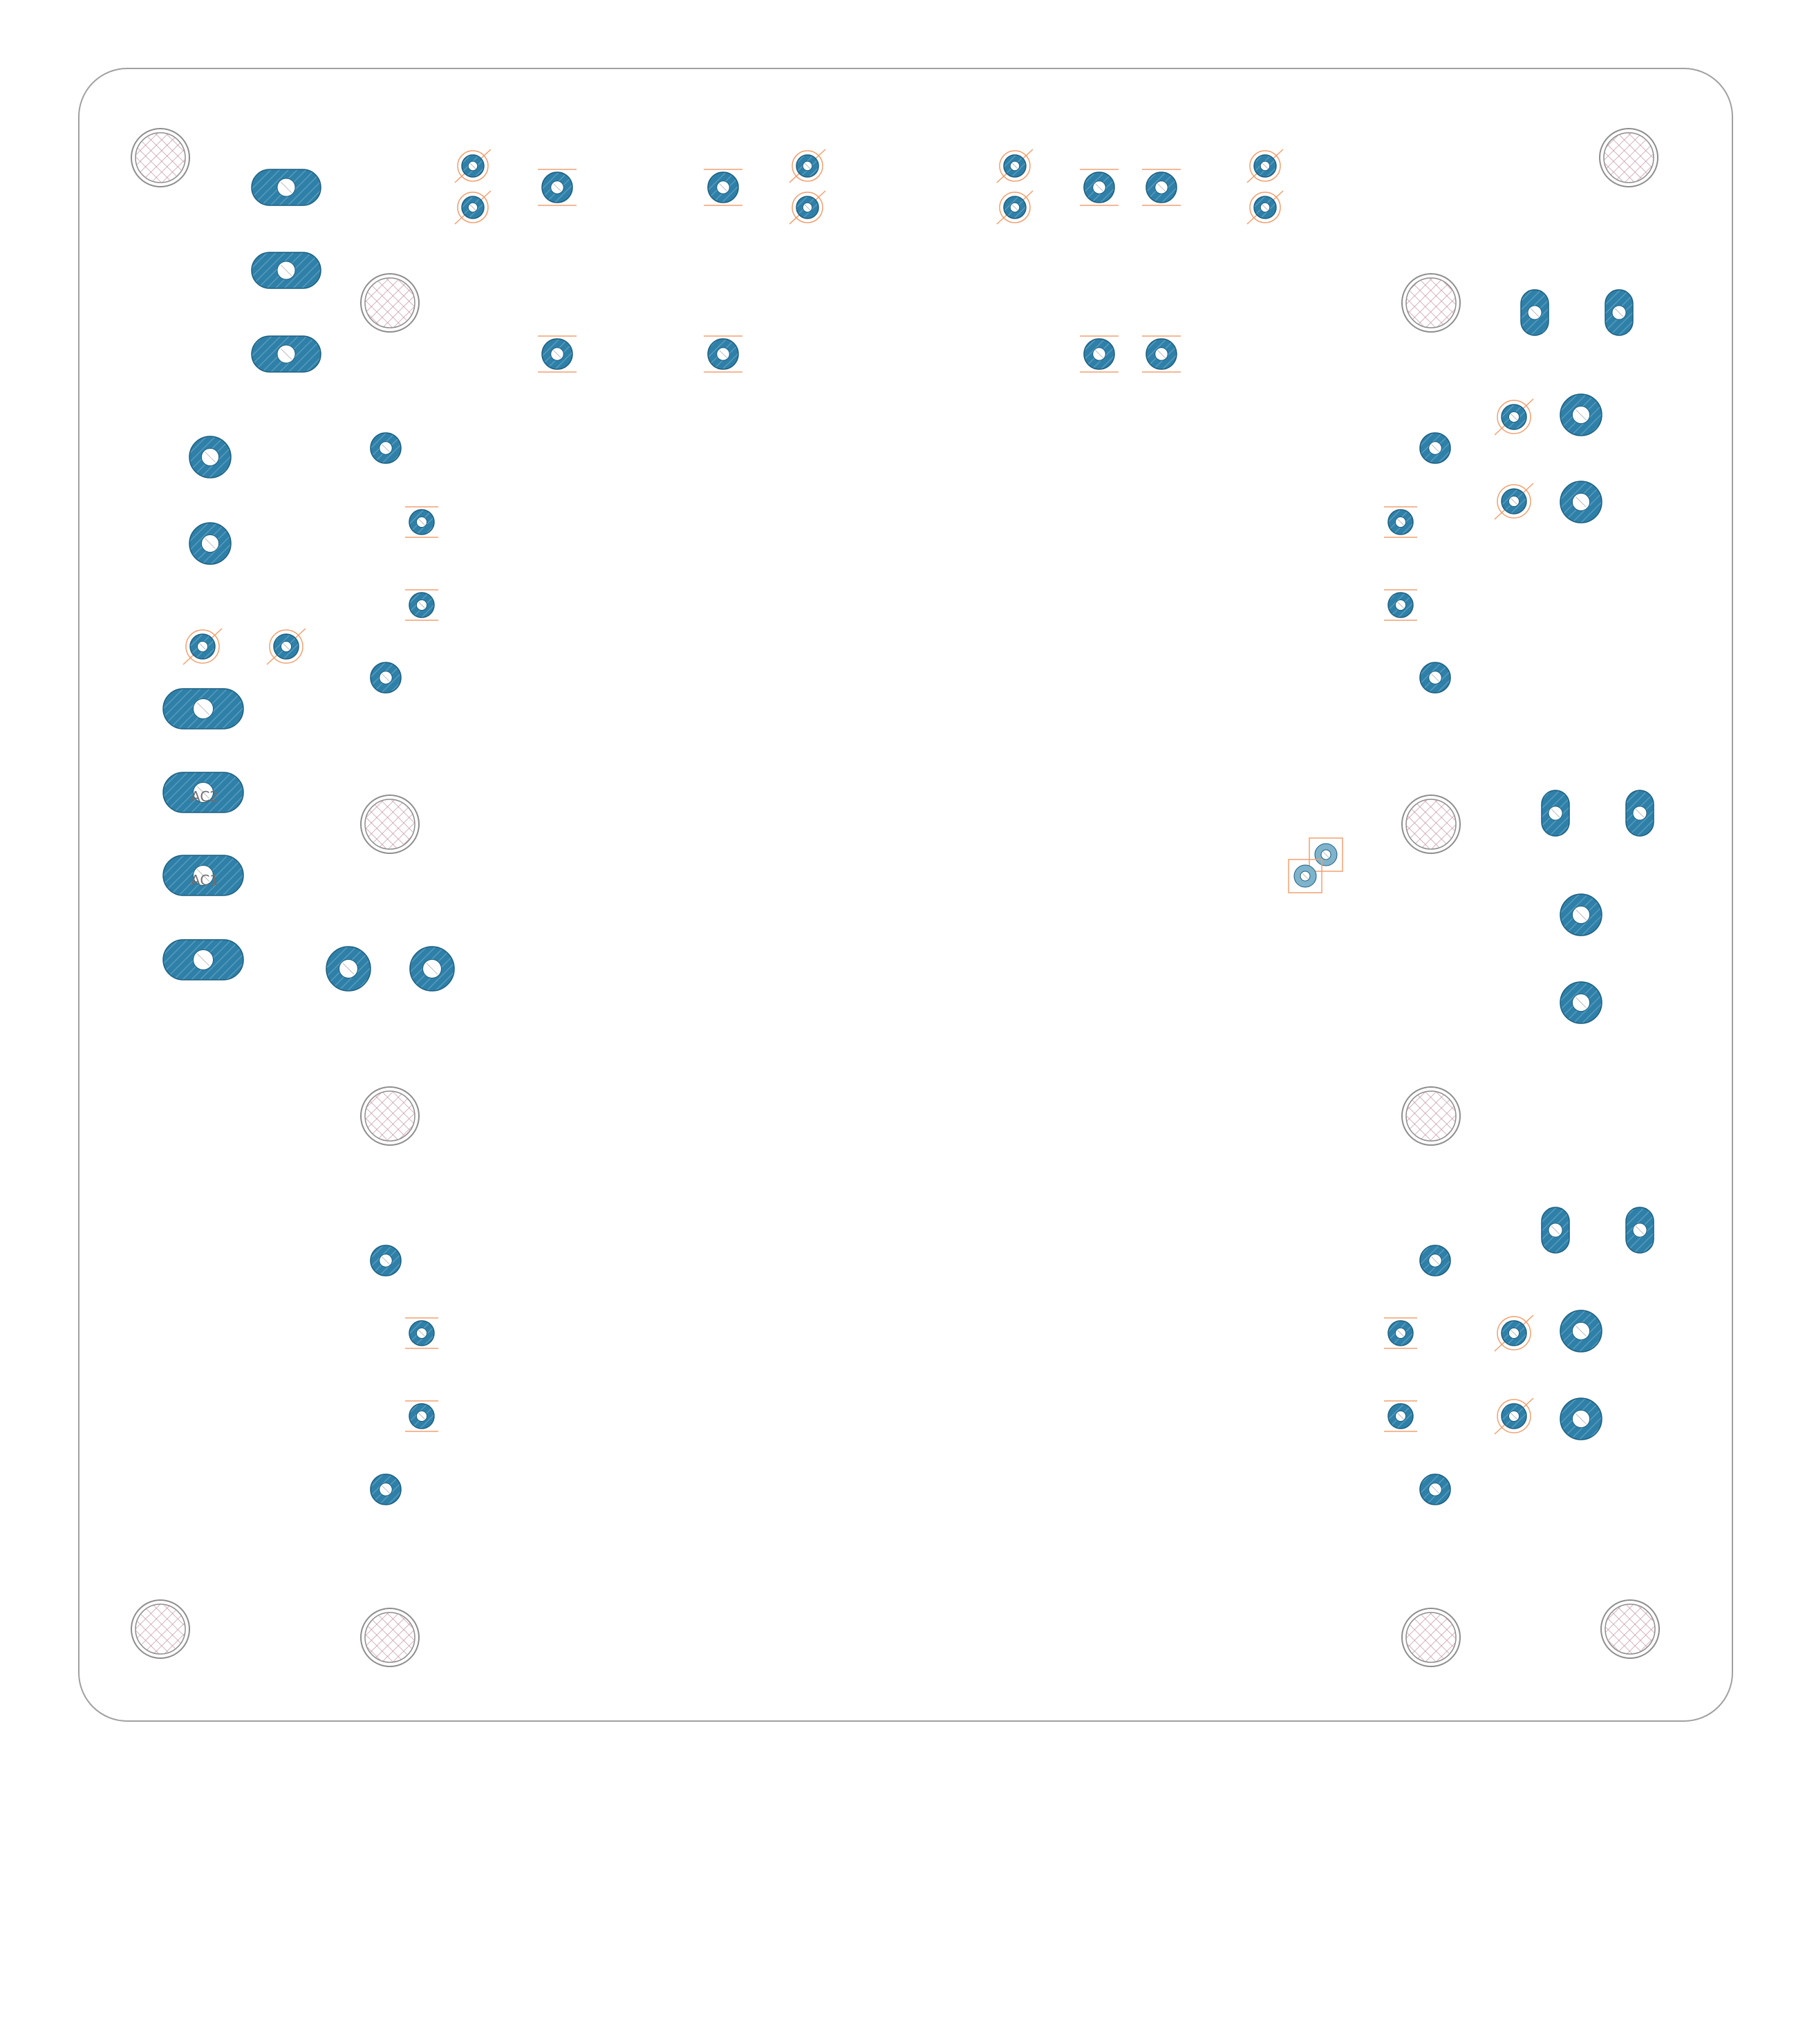  I want to click on terminal-pad-ac1, so click(203, 875).